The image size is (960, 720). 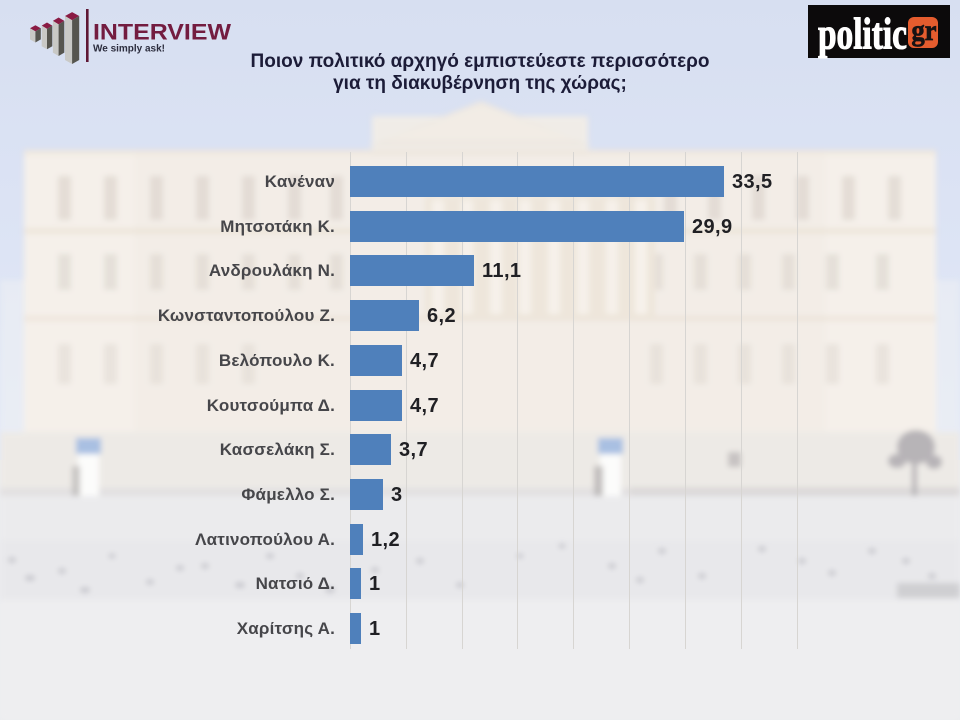 I want to click on svg-text: INTERVIEW, so click(x=162, y=32).